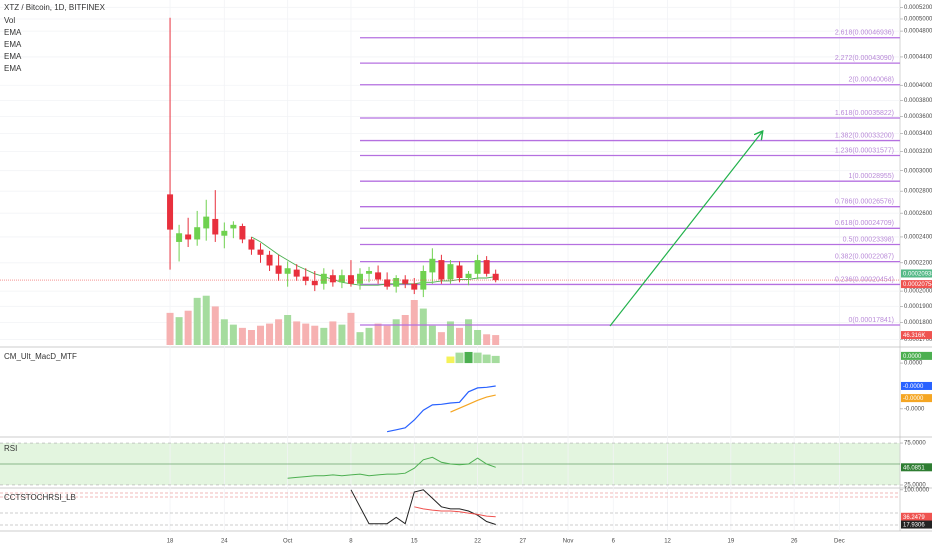 This screenshot has width=932, height=550. I want to click on stoch-k-line, so click(423, 507).